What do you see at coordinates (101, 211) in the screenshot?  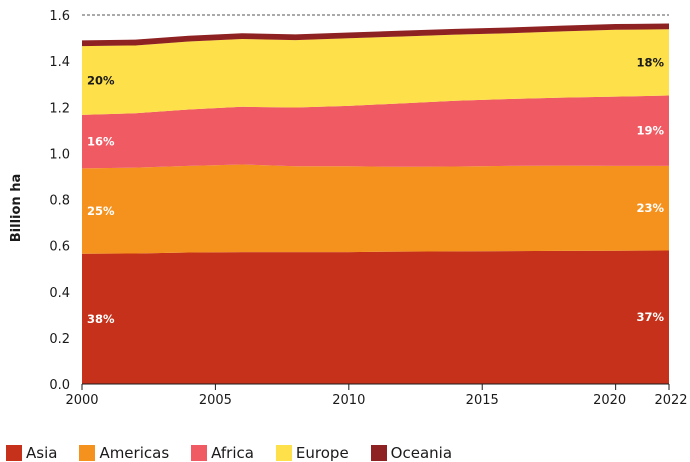 I see `data-label-americas: 25%` at bounding box center [101, 211].